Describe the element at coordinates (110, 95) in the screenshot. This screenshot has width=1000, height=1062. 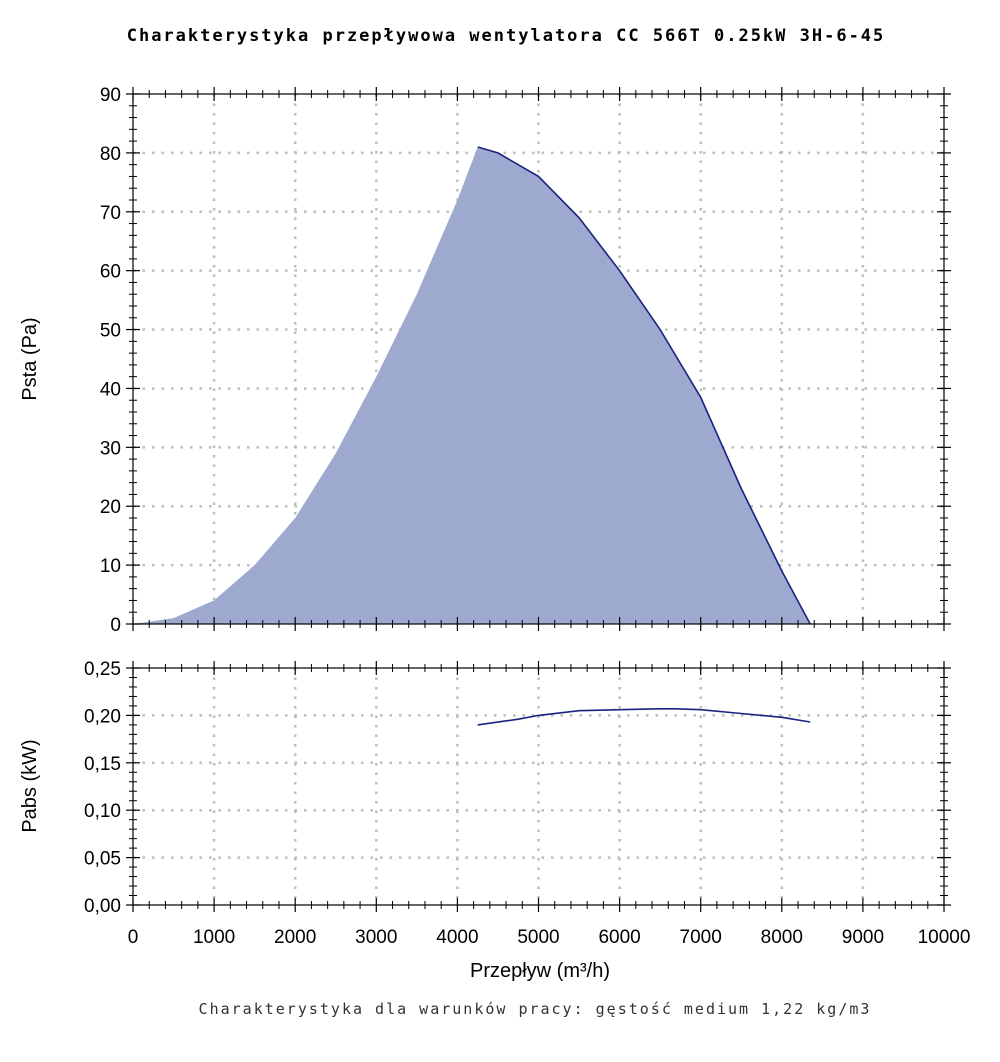
I see `y-tick-label: 90` at that location.